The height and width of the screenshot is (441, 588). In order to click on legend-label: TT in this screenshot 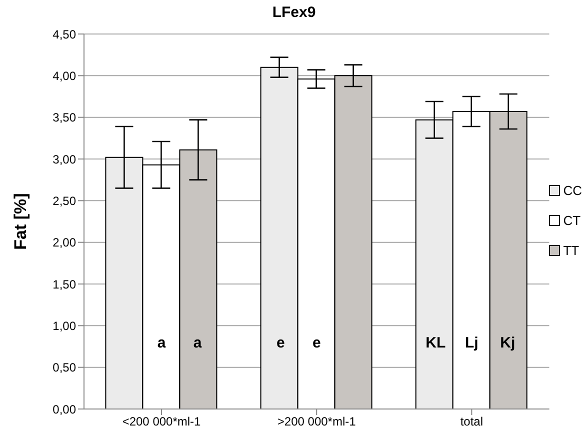, I will do `click(571, 250)`.